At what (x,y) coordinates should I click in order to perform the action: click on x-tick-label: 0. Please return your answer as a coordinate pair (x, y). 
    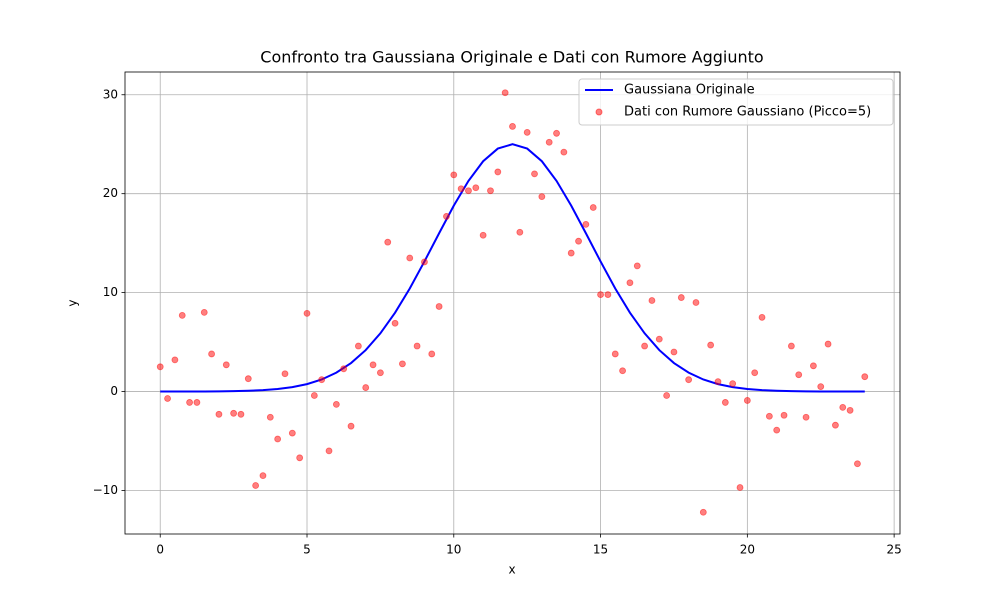
    Looking at the image, I should click on (160, 550).